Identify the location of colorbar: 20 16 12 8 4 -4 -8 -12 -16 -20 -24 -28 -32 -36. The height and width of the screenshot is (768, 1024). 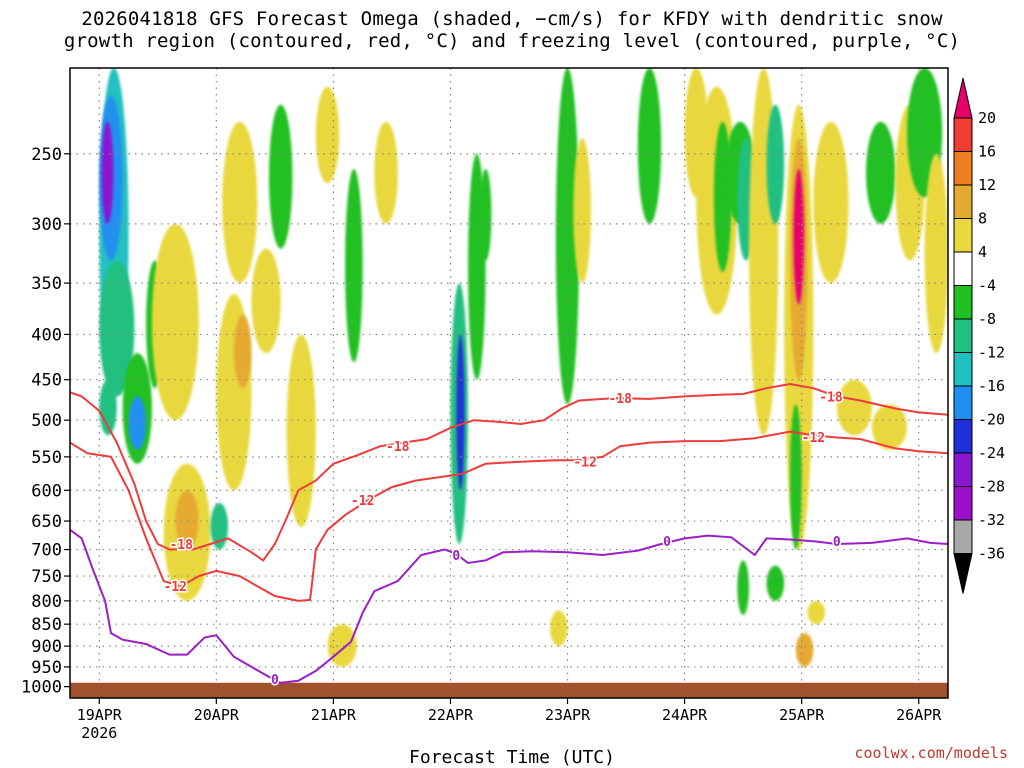
(979, 335).